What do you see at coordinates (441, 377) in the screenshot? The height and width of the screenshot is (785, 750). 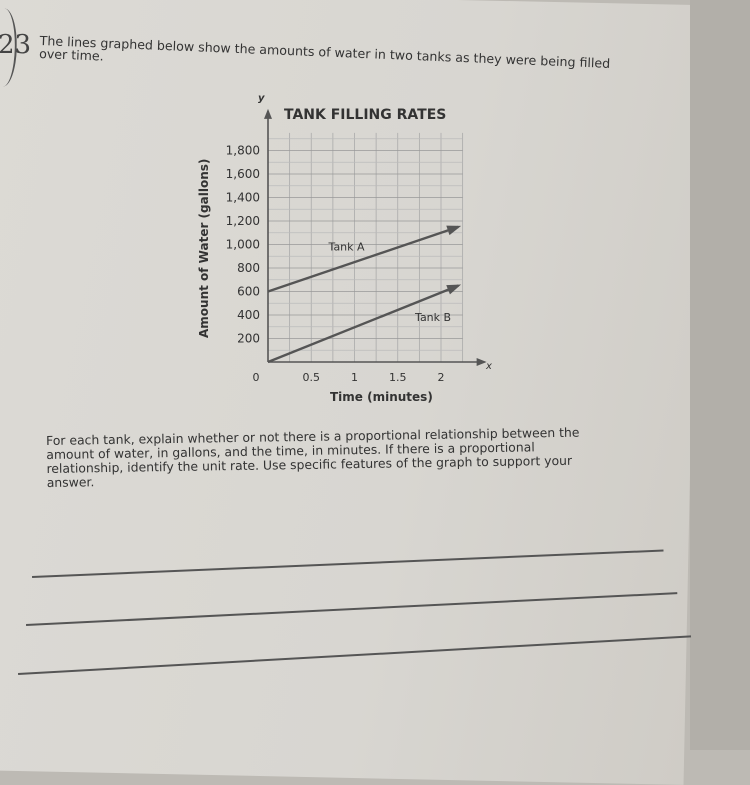 I see `x-tick-label: 2` at bounding box center [441, 377].